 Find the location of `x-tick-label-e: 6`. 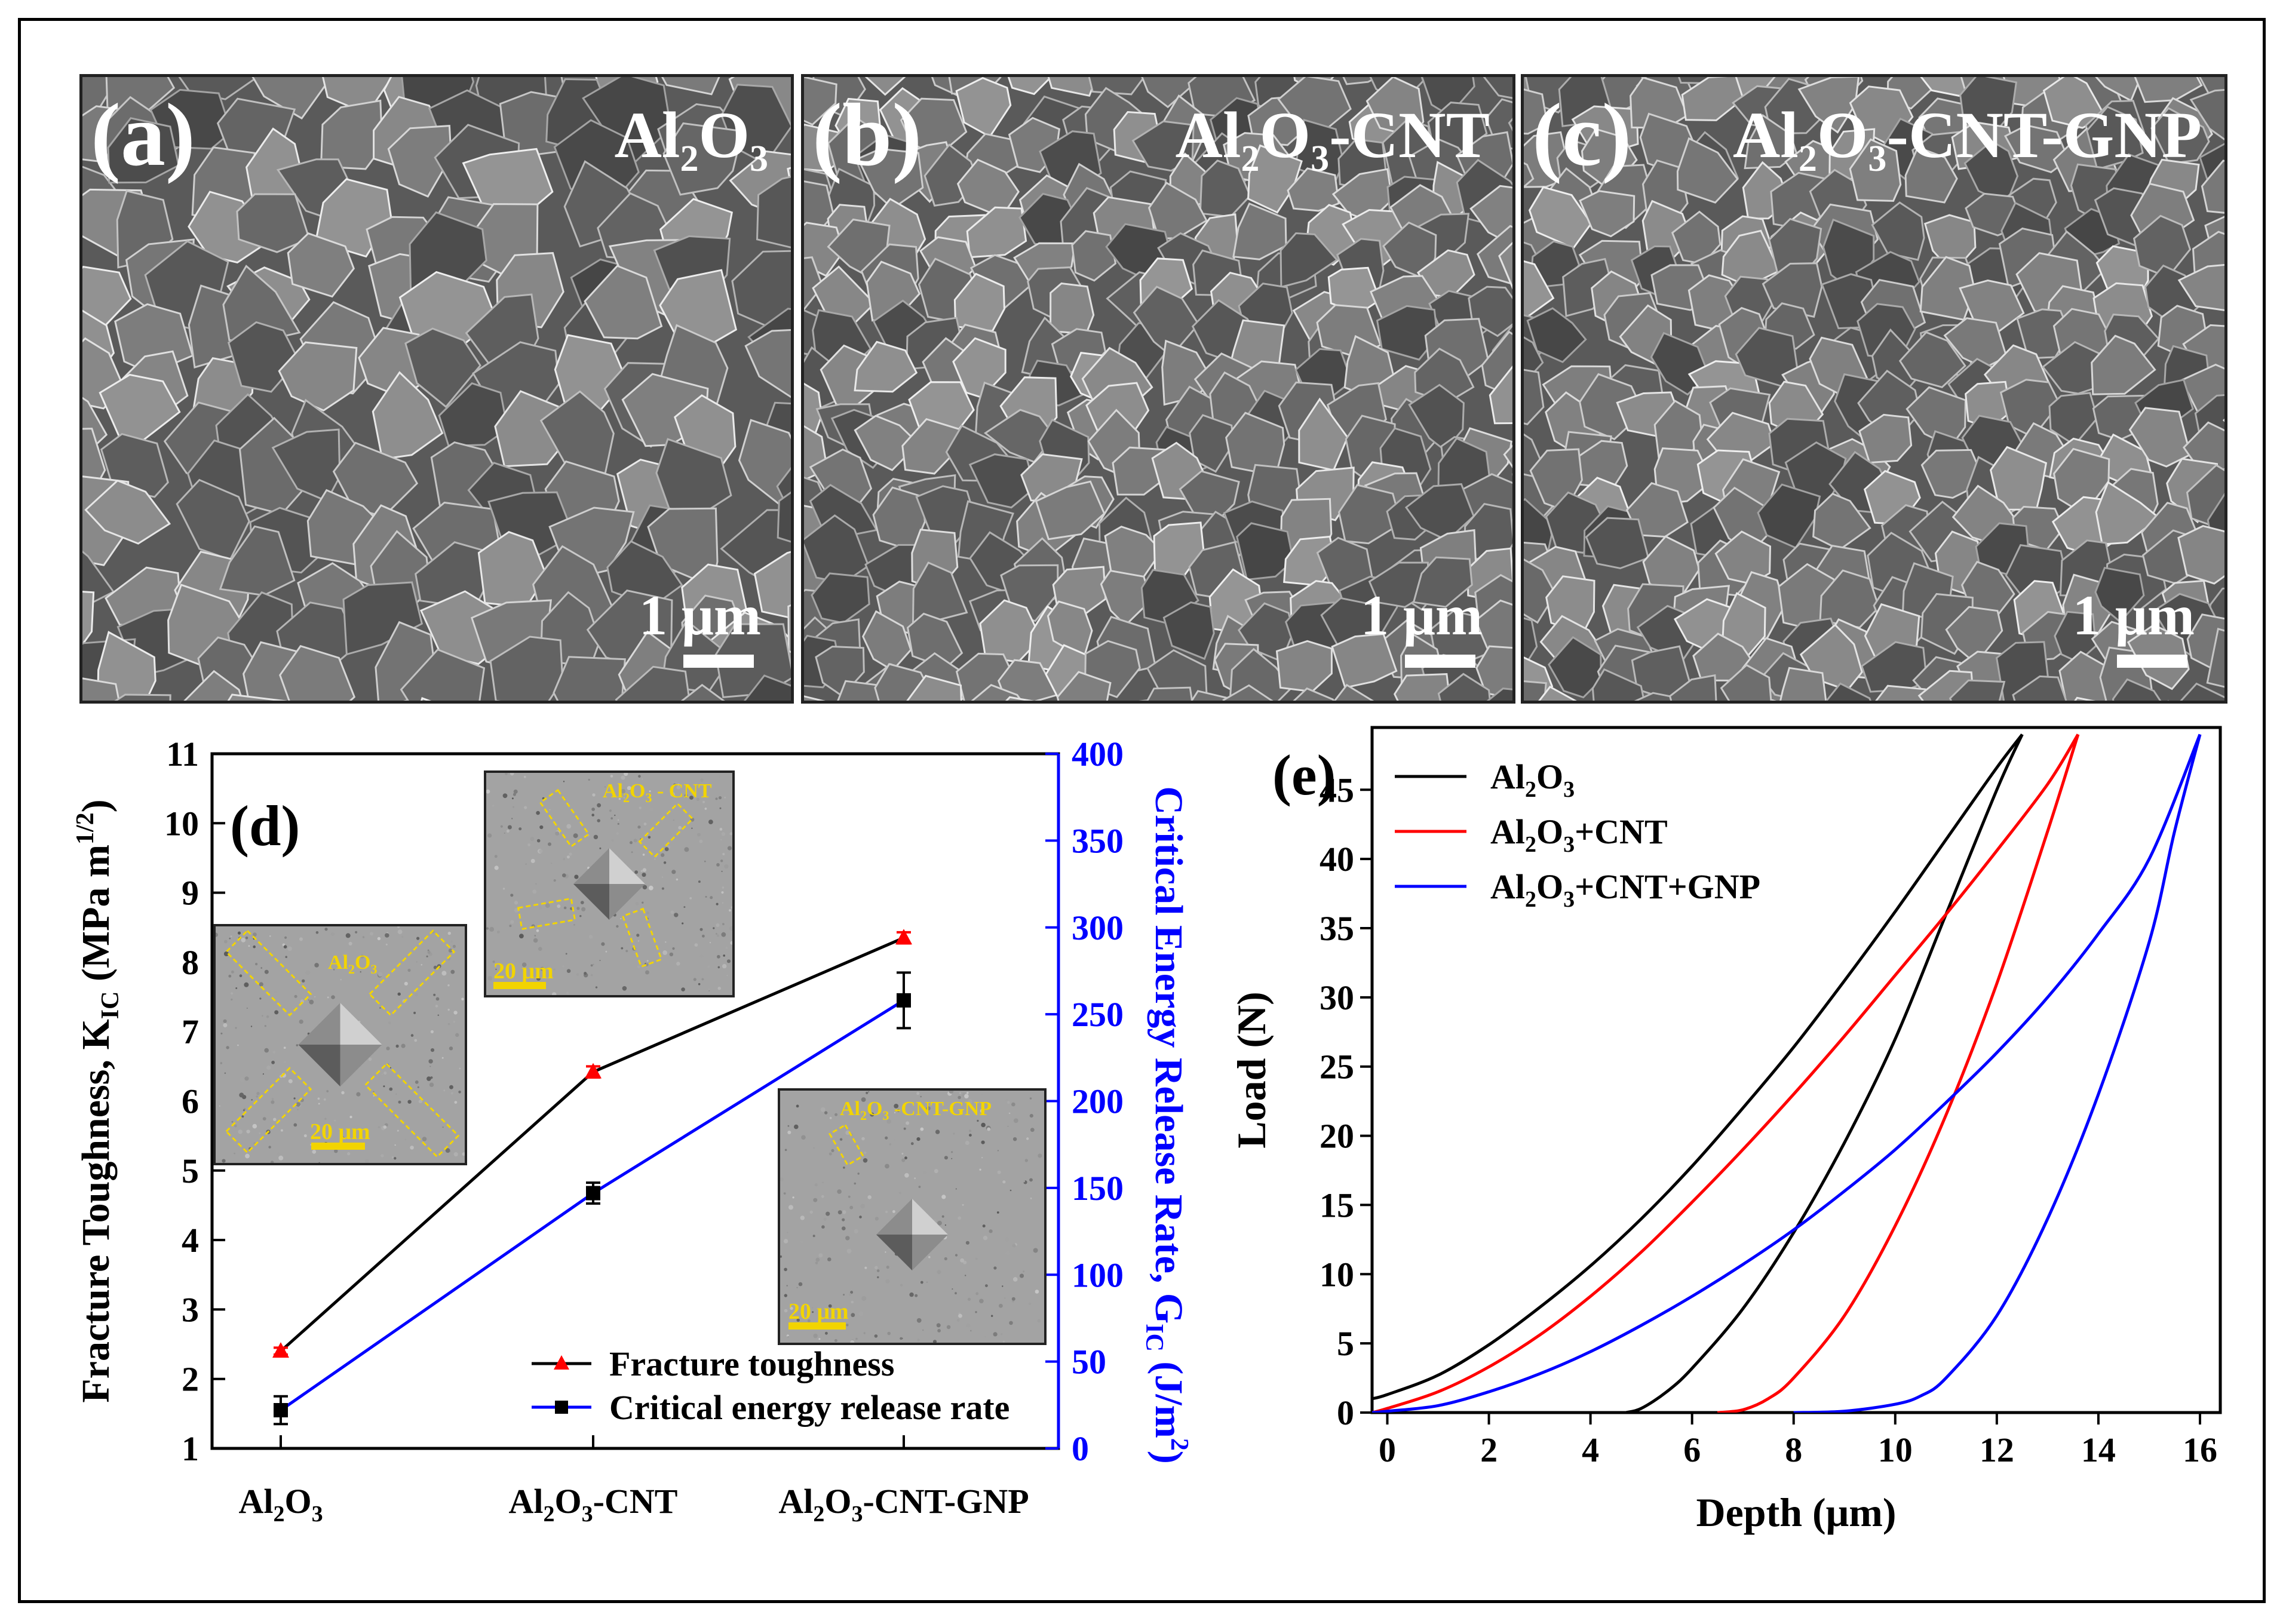

x-tick-label-e: 6 is located at coordinates (1692, 1449).